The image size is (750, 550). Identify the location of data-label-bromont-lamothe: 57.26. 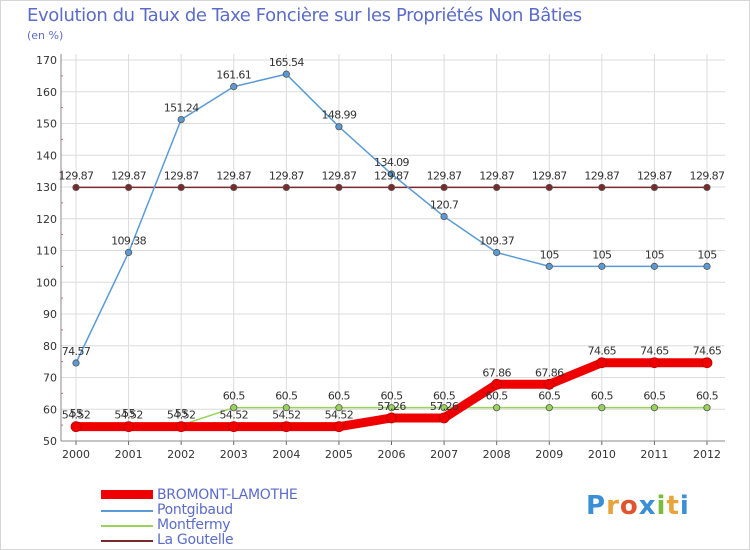
(391, 406).